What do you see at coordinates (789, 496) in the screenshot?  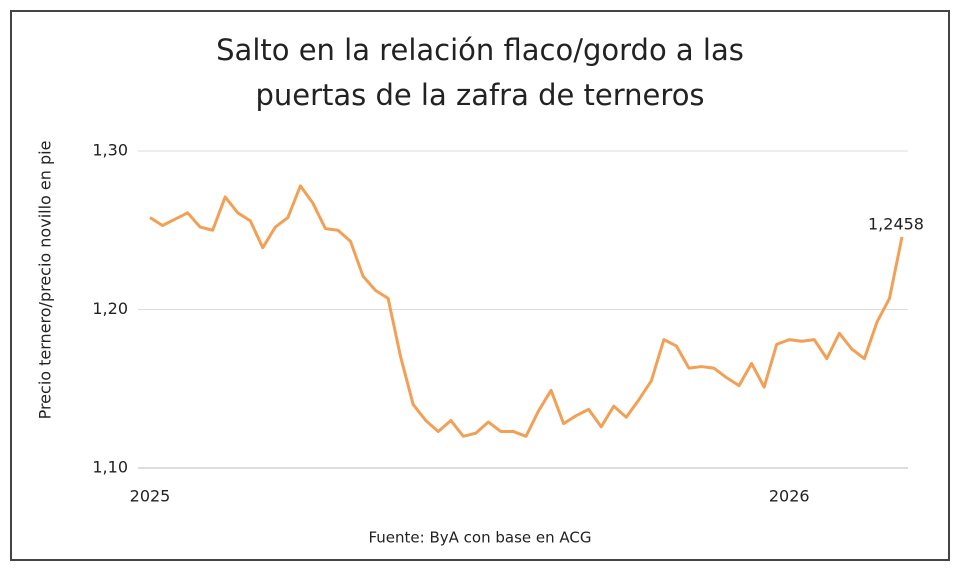 I see `x-tick-label: 2026` at bounding box center [789, 496].